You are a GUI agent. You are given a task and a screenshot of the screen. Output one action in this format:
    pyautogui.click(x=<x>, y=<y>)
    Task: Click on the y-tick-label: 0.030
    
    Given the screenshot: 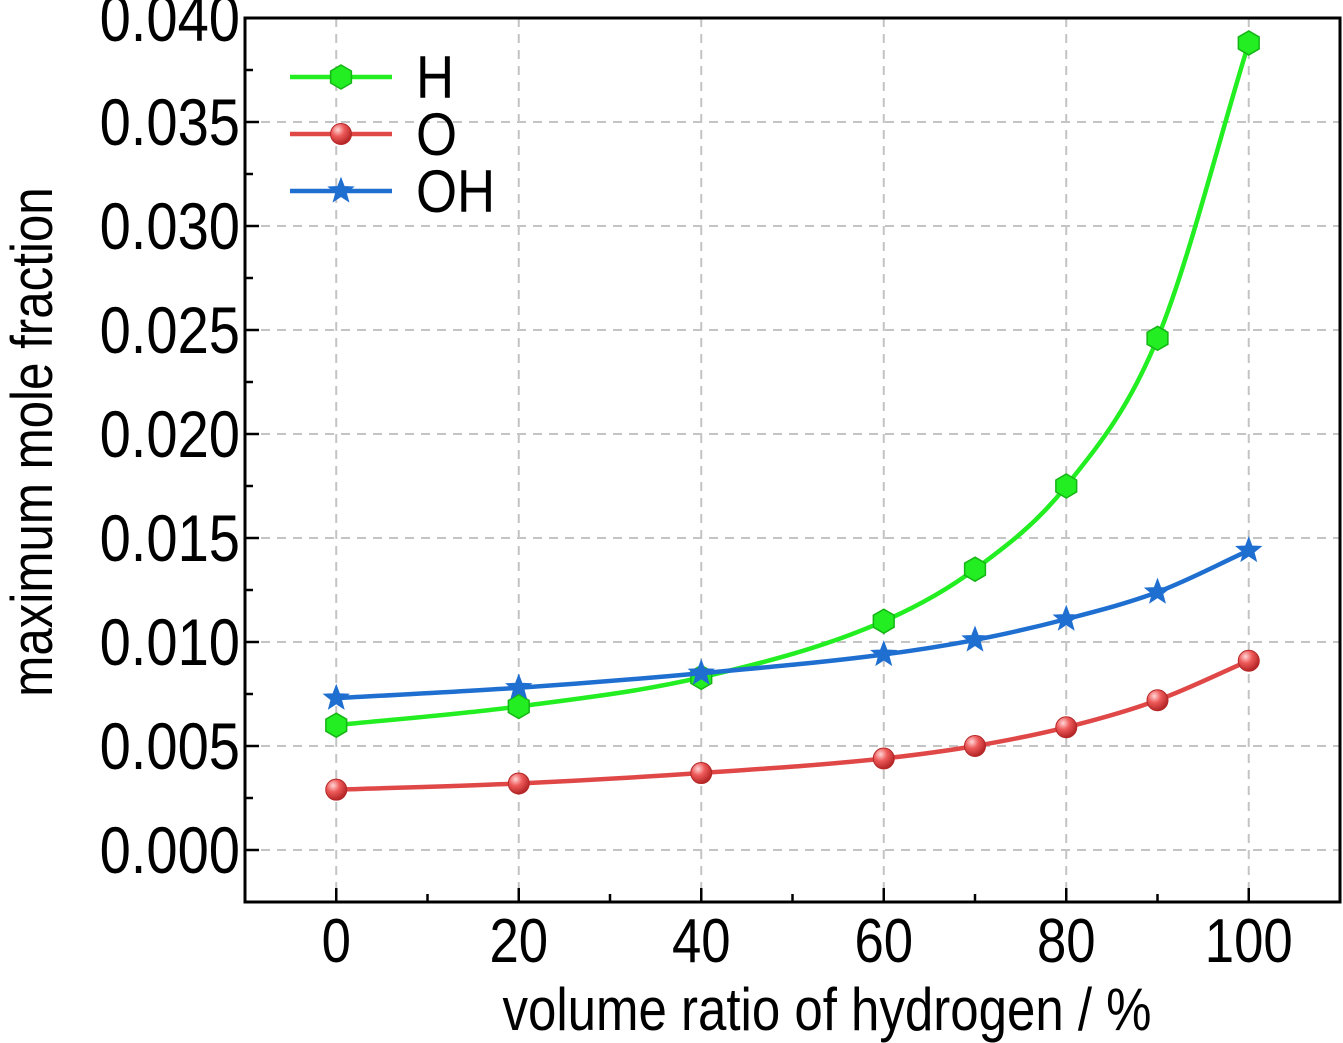 What is the action you would take?
    pyautogui.click(x=170, y=226)
    